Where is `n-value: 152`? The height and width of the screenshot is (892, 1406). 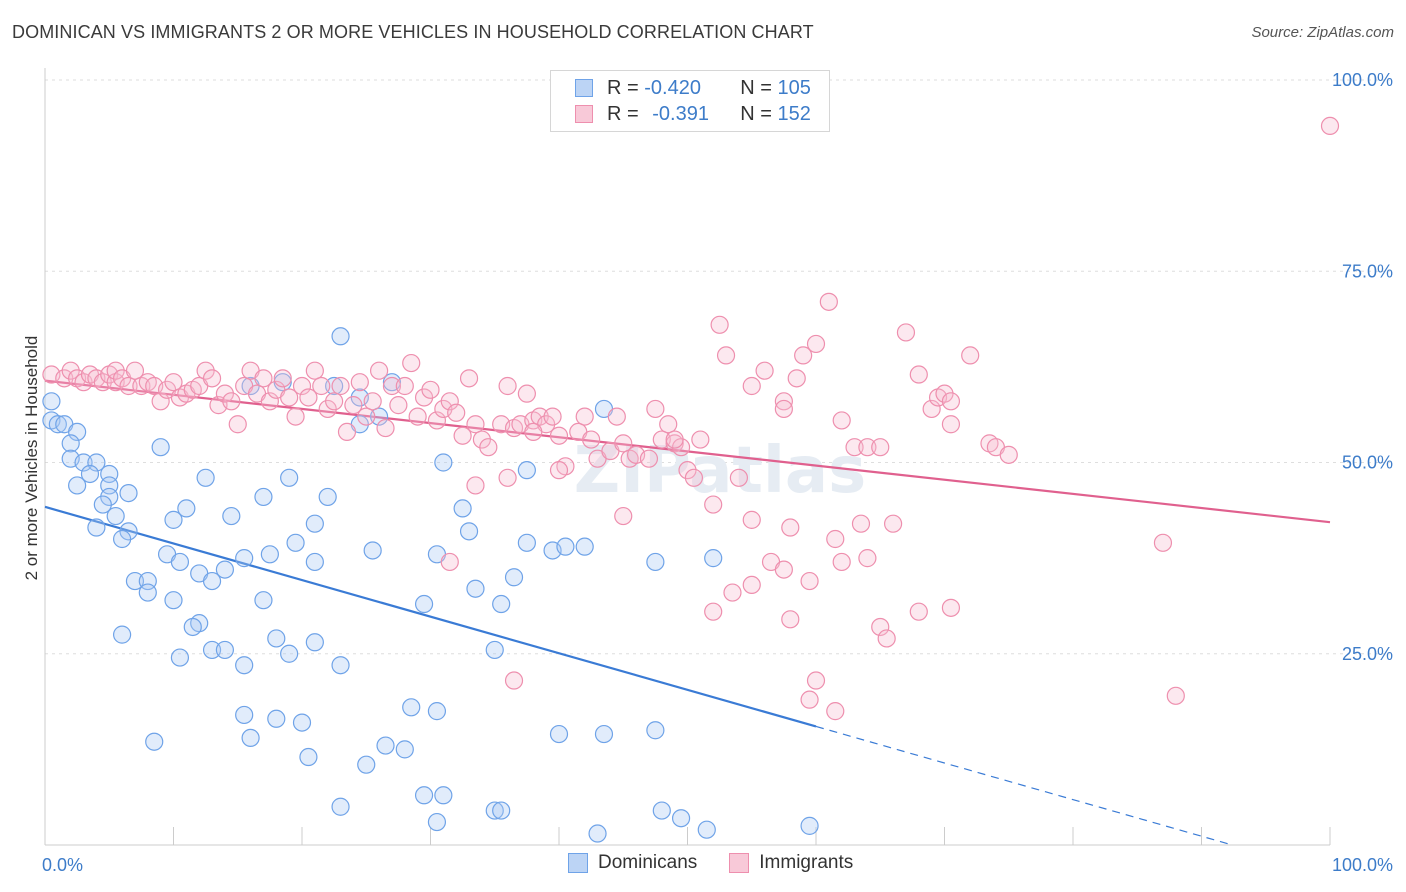 n-value: 152 is located at coordinates (794, 113).